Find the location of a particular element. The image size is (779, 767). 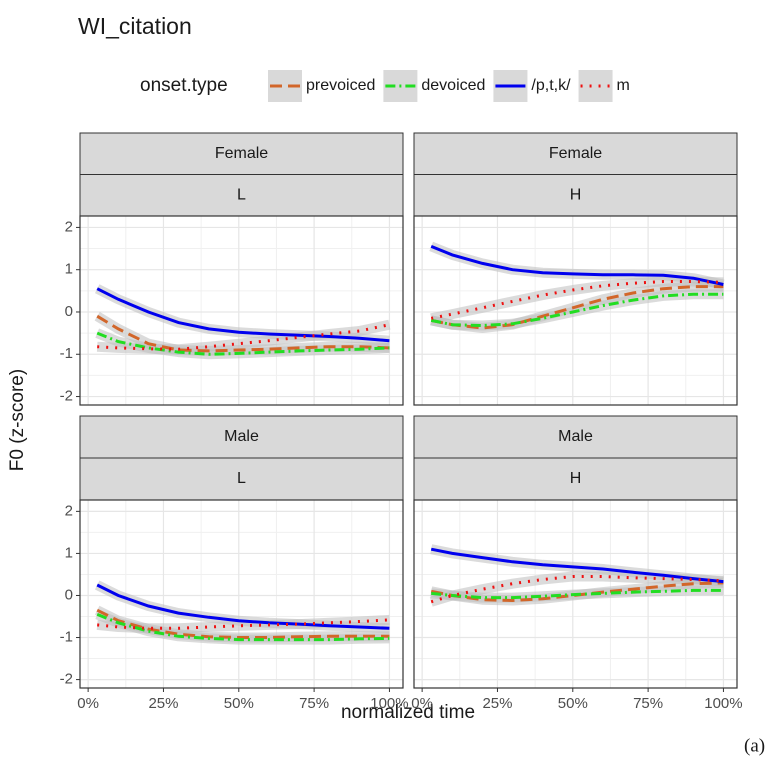

confidence-band is located at coordinates (243, 337).